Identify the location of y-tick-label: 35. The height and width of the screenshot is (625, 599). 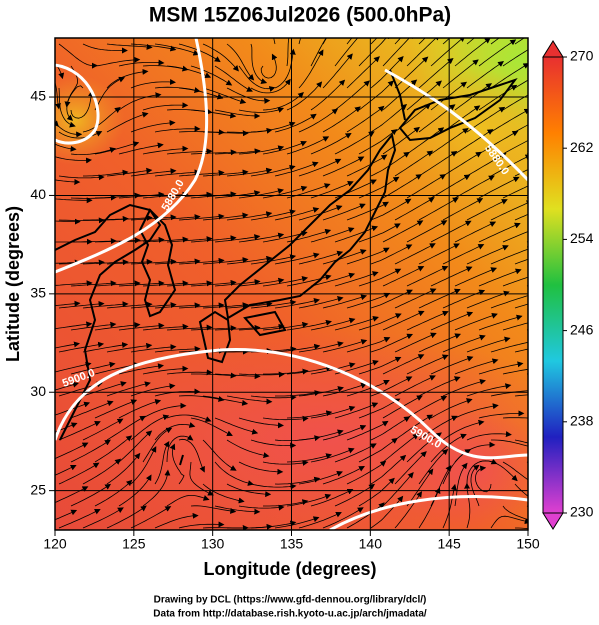
(38, 293).